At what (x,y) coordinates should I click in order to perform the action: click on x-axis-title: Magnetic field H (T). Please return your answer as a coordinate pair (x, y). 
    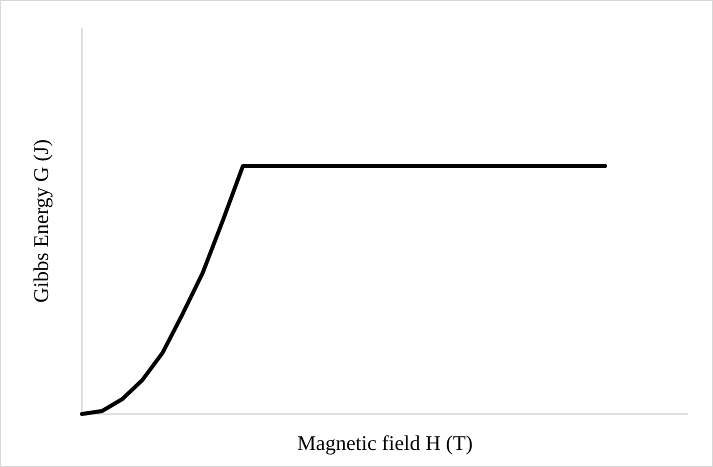
    Looking at the image, I should click on (385, 443).